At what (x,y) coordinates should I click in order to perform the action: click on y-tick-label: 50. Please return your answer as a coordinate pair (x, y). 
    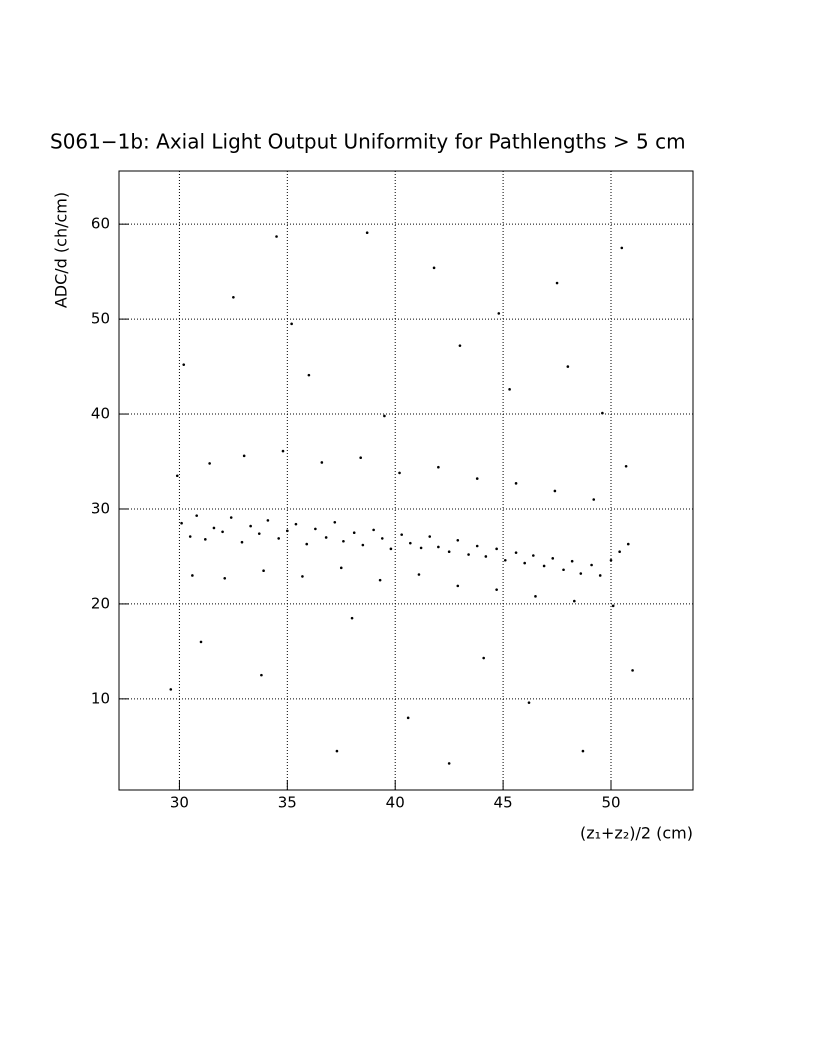
    Looking at the image, I should click on (100, 319).